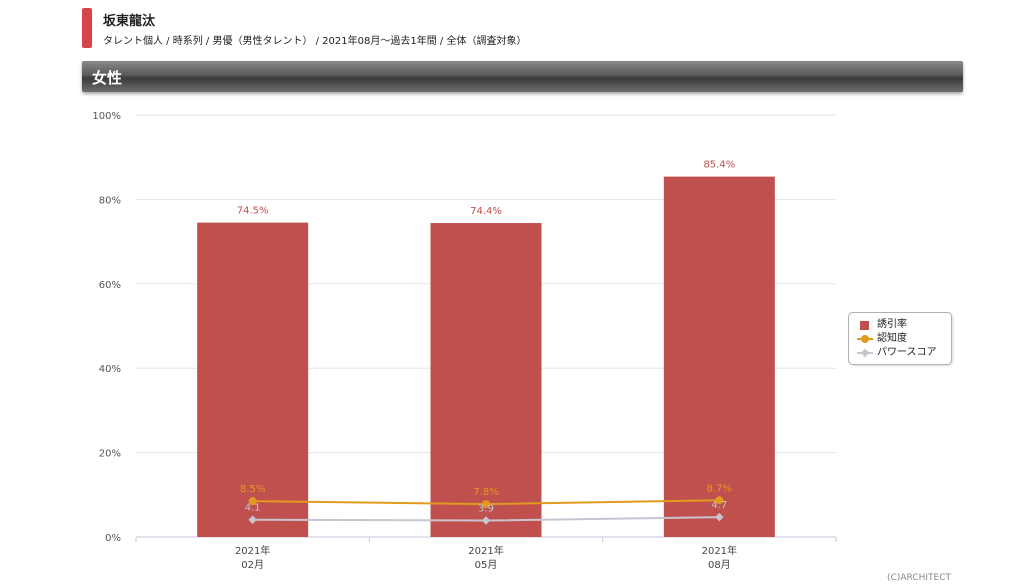  I want to click on legend-diamond-marker, so click(865, 353).